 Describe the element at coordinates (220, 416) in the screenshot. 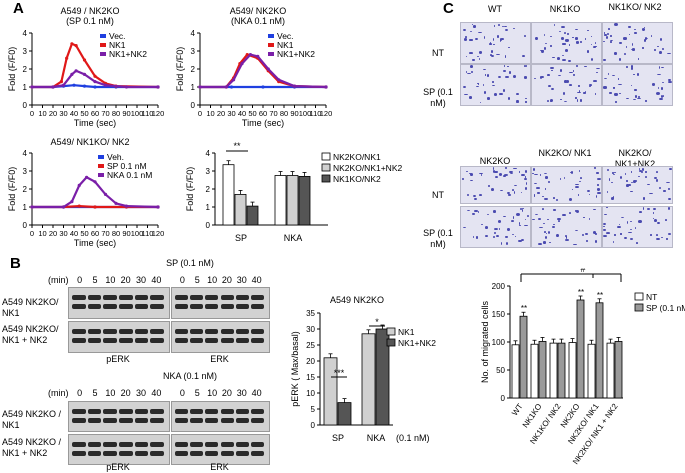

I see `blot-erk-nka-nk1` at that location.